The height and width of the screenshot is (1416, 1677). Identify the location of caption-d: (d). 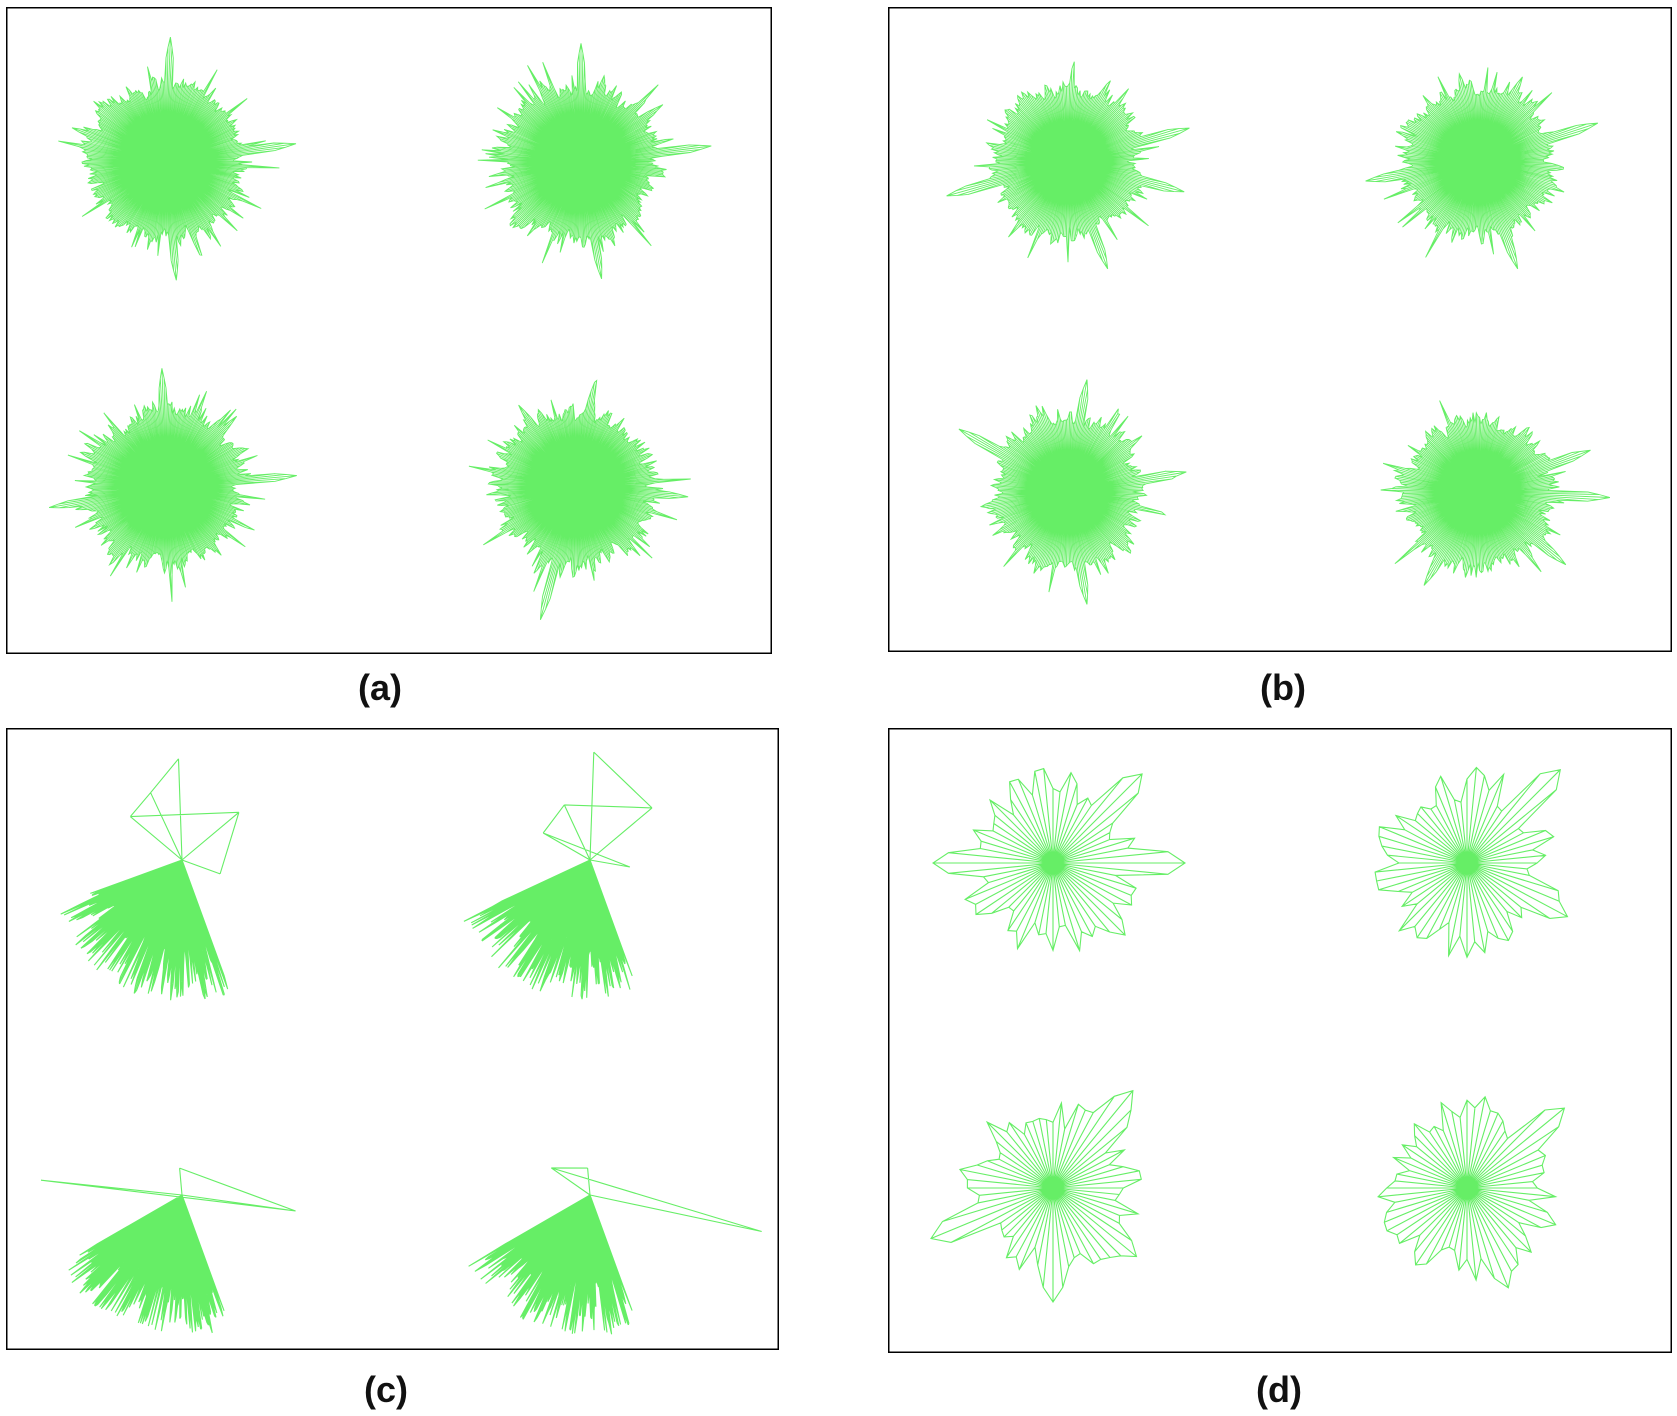
(1279, 1389).